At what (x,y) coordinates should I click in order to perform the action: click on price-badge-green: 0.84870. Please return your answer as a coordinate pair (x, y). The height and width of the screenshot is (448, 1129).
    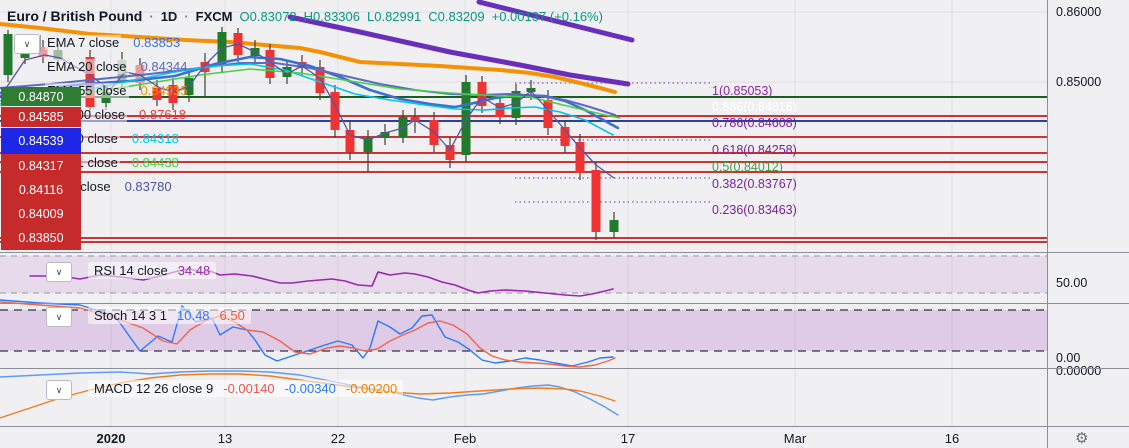
    Looking at the image, I should click on (41, 96).